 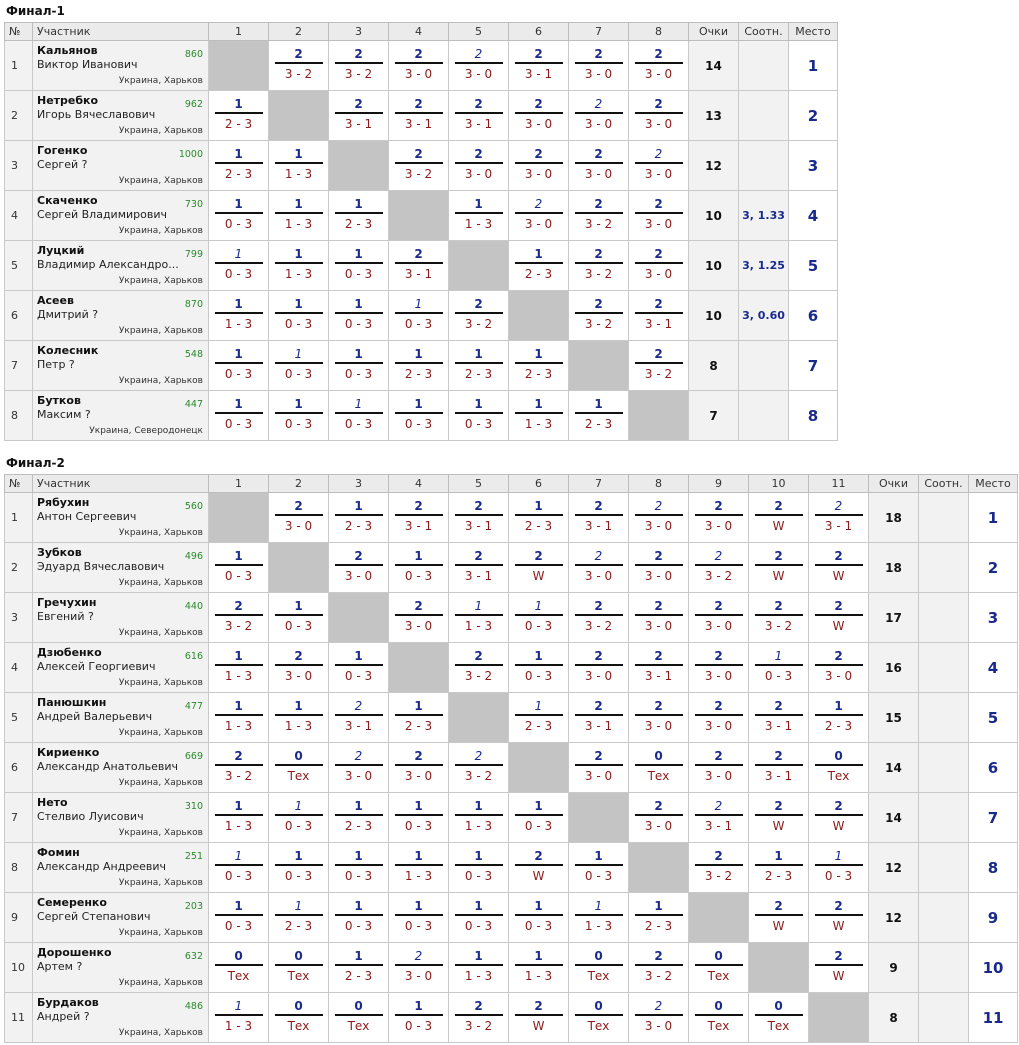 I want to click on player-surname: Асеев, so click(x=55, y=300).